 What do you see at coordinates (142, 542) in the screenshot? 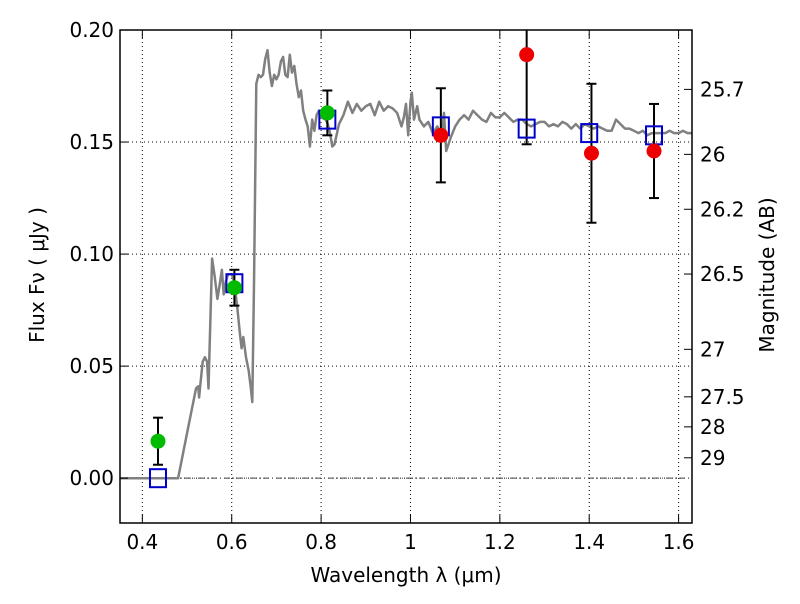
I see `x-tick-label: 0.4` at bounding box center [142, 542].